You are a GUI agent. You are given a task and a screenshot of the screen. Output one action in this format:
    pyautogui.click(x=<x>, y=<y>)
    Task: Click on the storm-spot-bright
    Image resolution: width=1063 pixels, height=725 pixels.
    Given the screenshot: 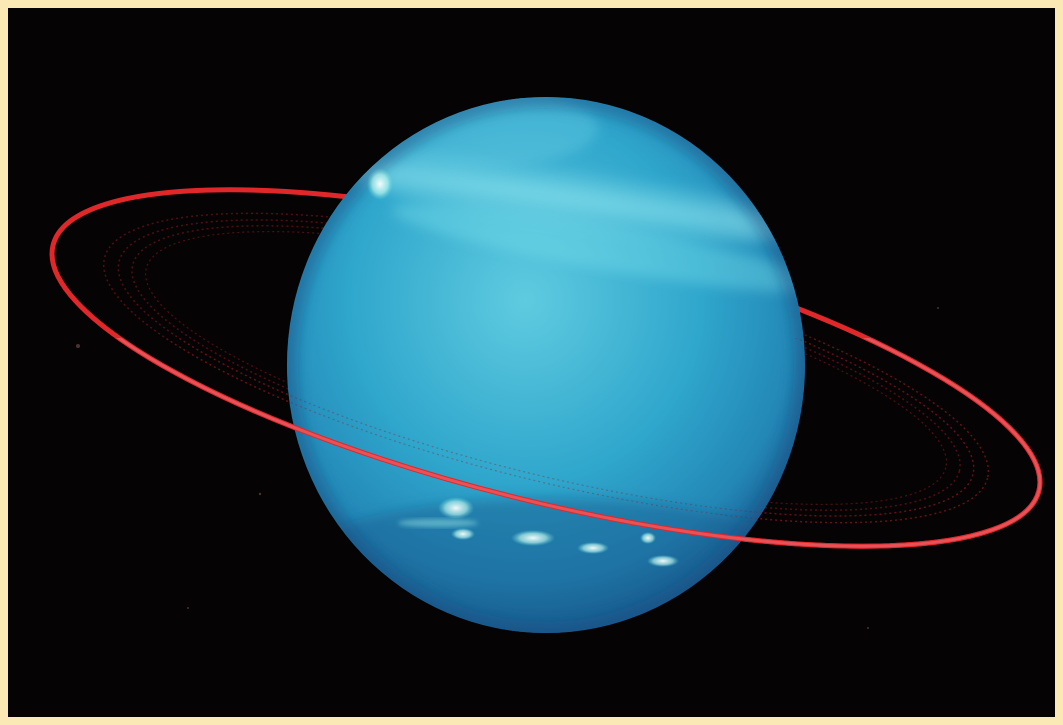 What is the action you would take?
    pyautogui.click(x=456, y=508)
    